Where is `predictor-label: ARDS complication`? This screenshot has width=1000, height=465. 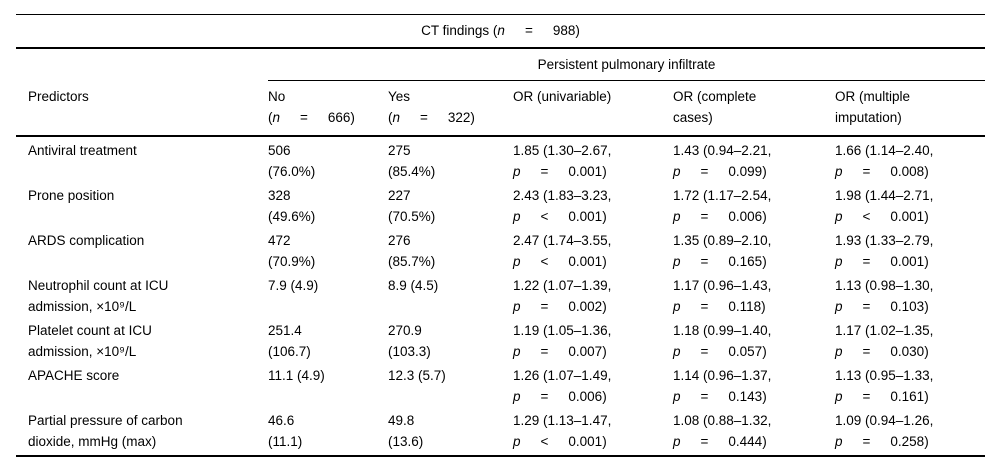
predictor-label: ARDS complication is located at coordinates (86, 240).